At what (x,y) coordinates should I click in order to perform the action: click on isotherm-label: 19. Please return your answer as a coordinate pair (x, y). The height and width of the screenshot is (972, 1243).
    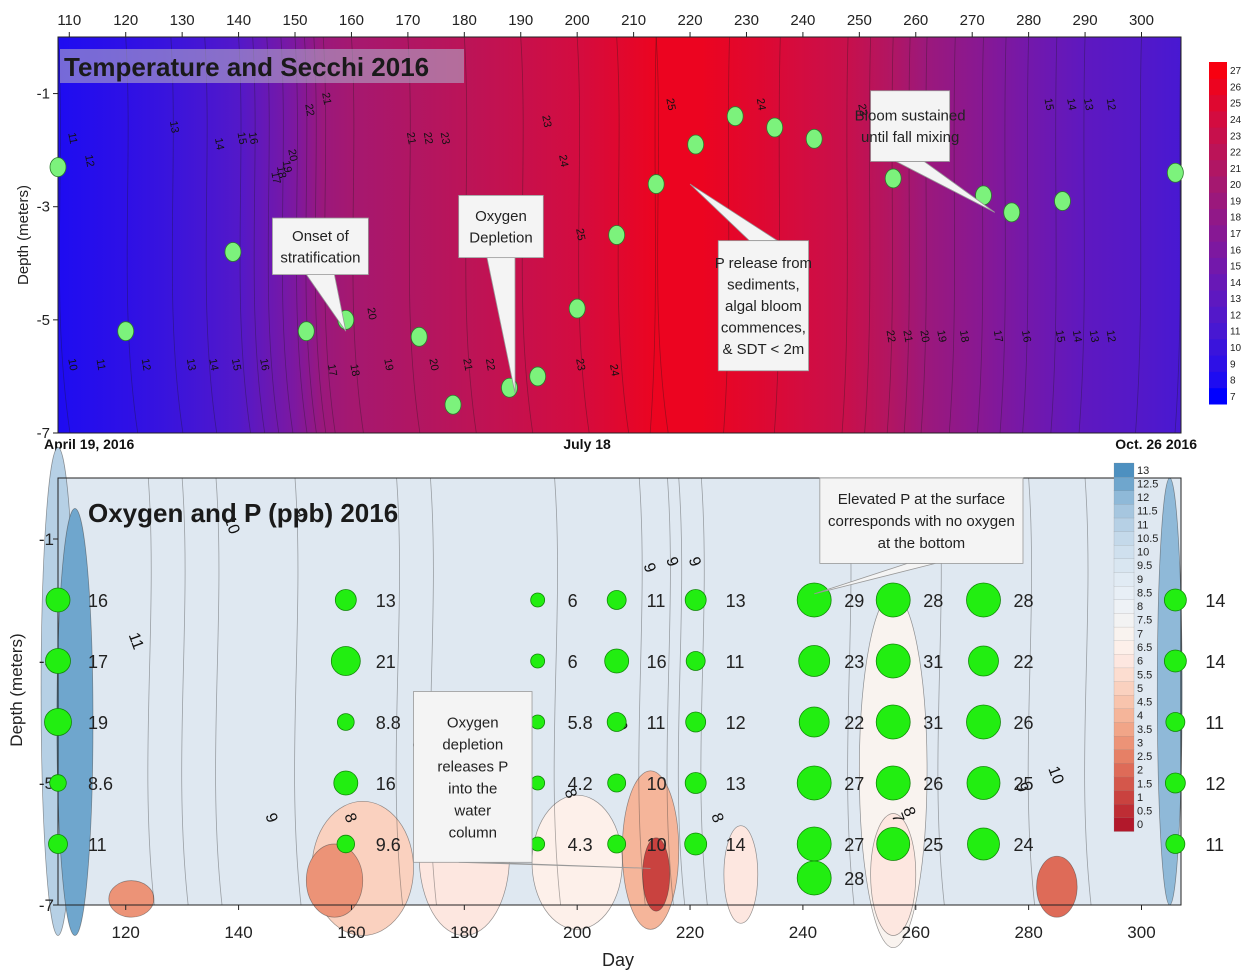
    Looking at the image, I should click on (941, 336).